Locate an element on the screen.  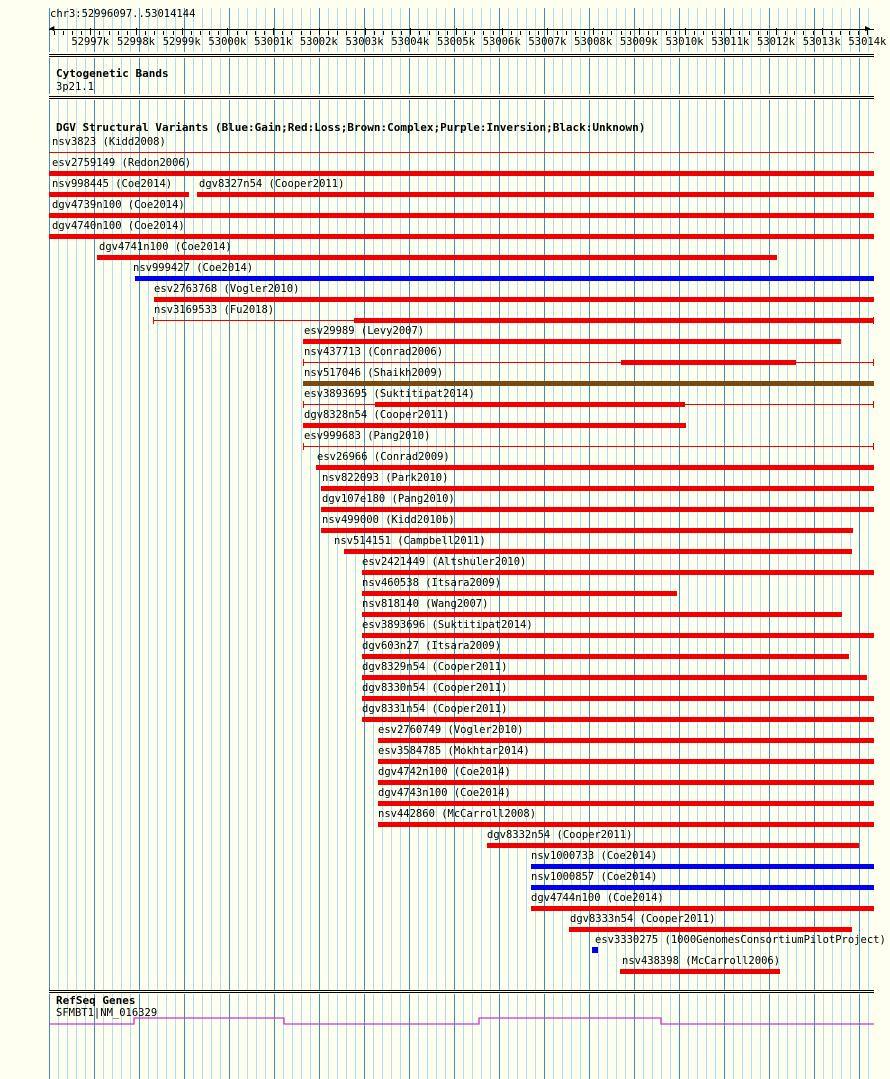
variant-row: nsv998445 (Coe2014) is located at coordinates (461, 188).